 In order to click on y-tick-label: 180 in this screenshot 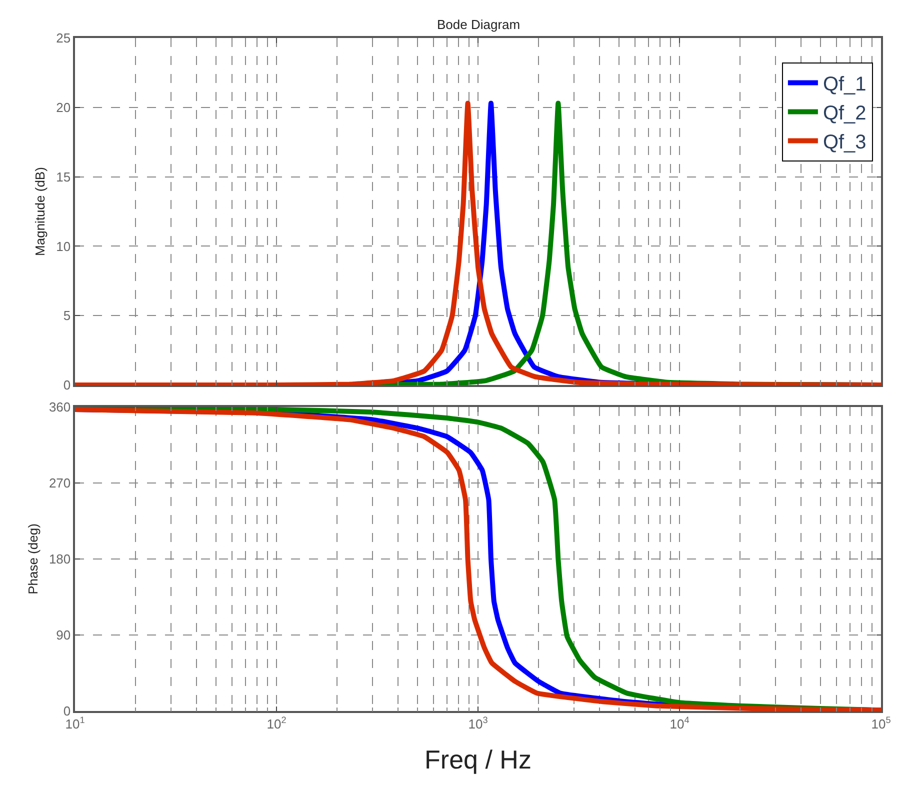, I will do `click(59, 559)`.